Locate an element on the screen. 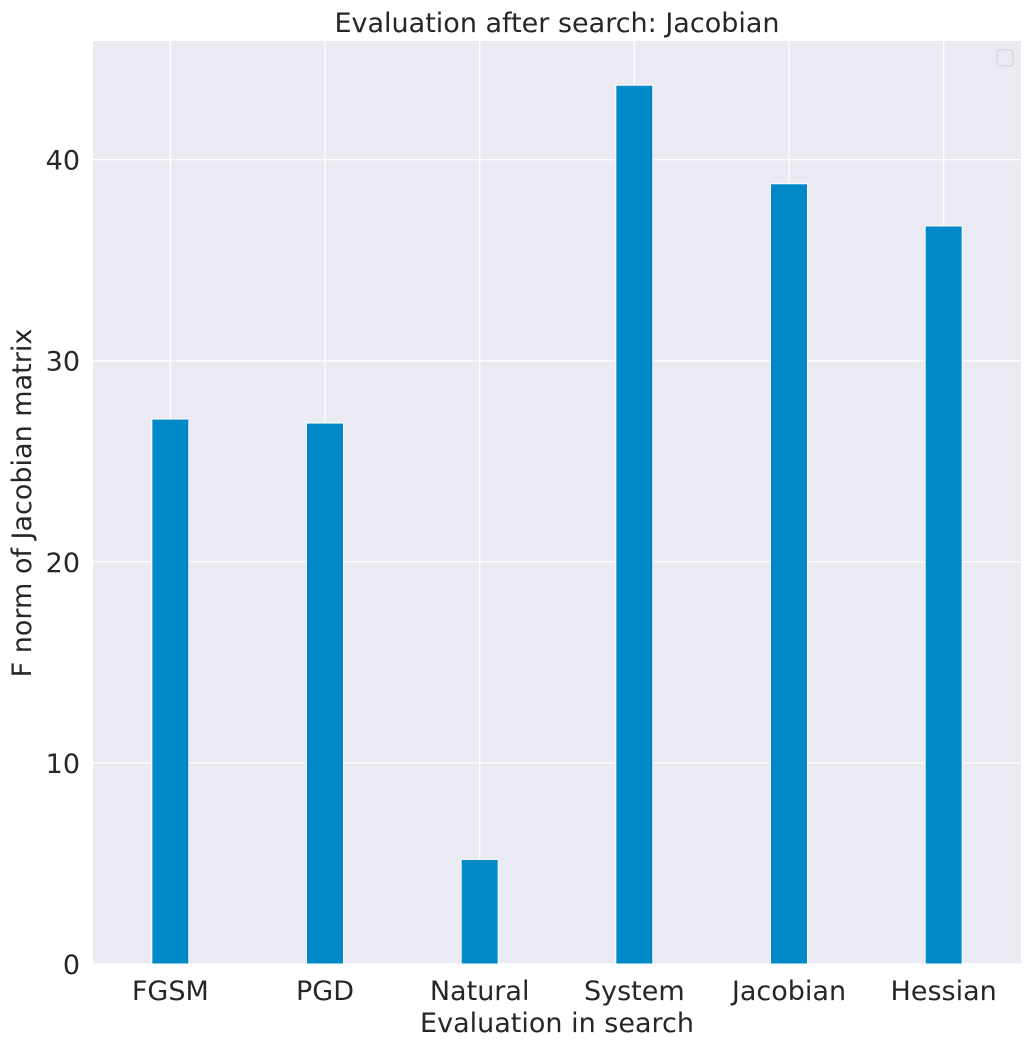  y-tick-label: 20 is located at coordinates (63, 563).